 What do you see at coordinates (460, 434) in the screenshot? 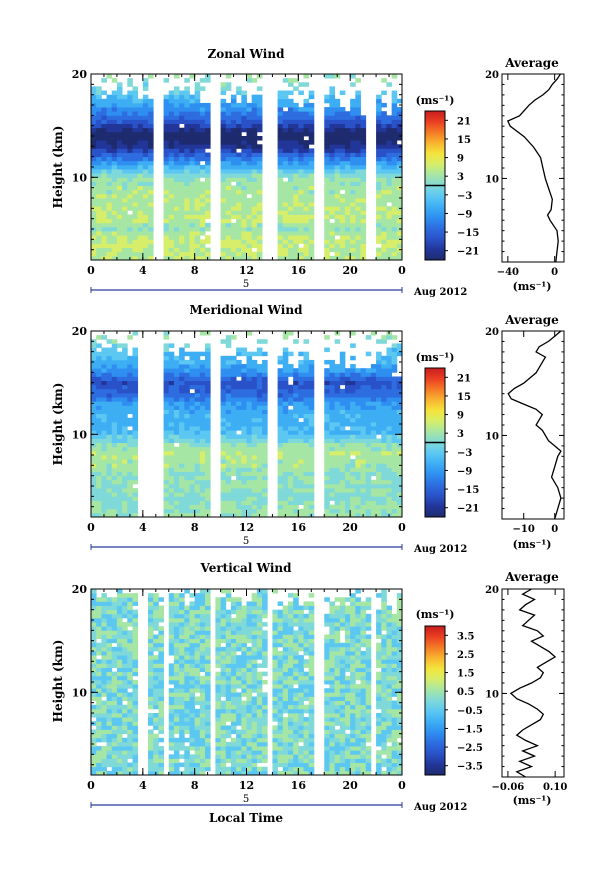
I see `colorbar-tick-label: 3` at bounding box center [460, 434].